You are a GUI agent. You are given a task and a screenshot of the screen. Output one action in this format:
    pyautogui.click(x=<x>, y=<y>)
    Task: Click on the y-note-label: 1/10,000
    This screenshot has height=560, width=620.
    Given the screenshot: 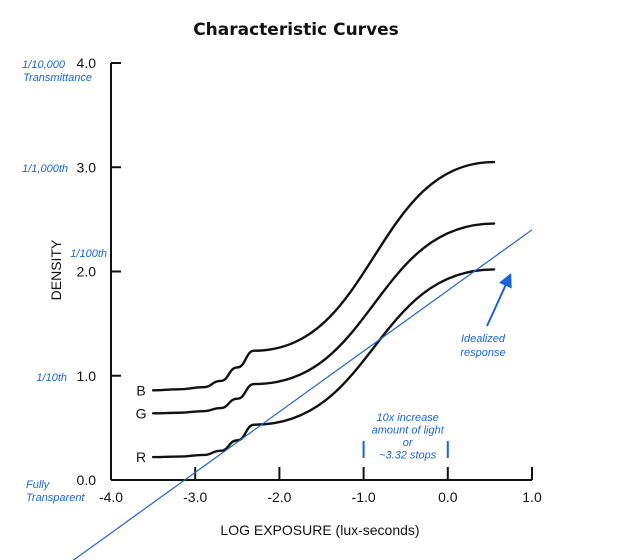 What is the action you would take?
    pyautogui.click(x=44, y=65)
    